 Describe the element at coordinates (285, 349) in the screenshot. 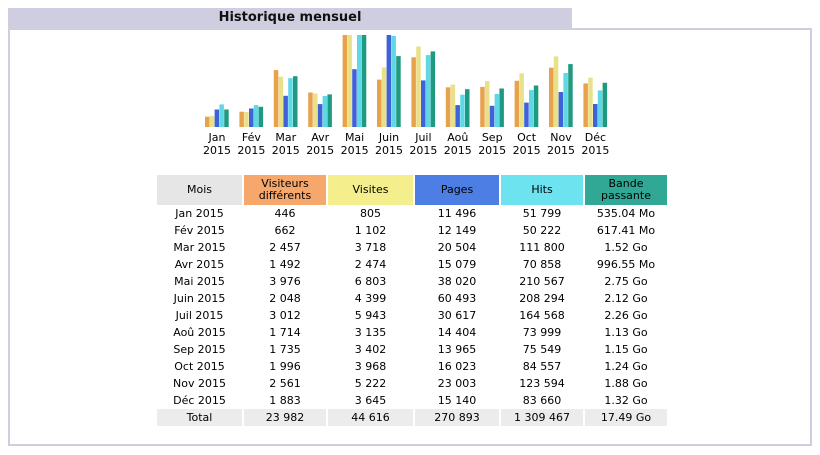

I see `cell-visitors: 1 735` at that location.